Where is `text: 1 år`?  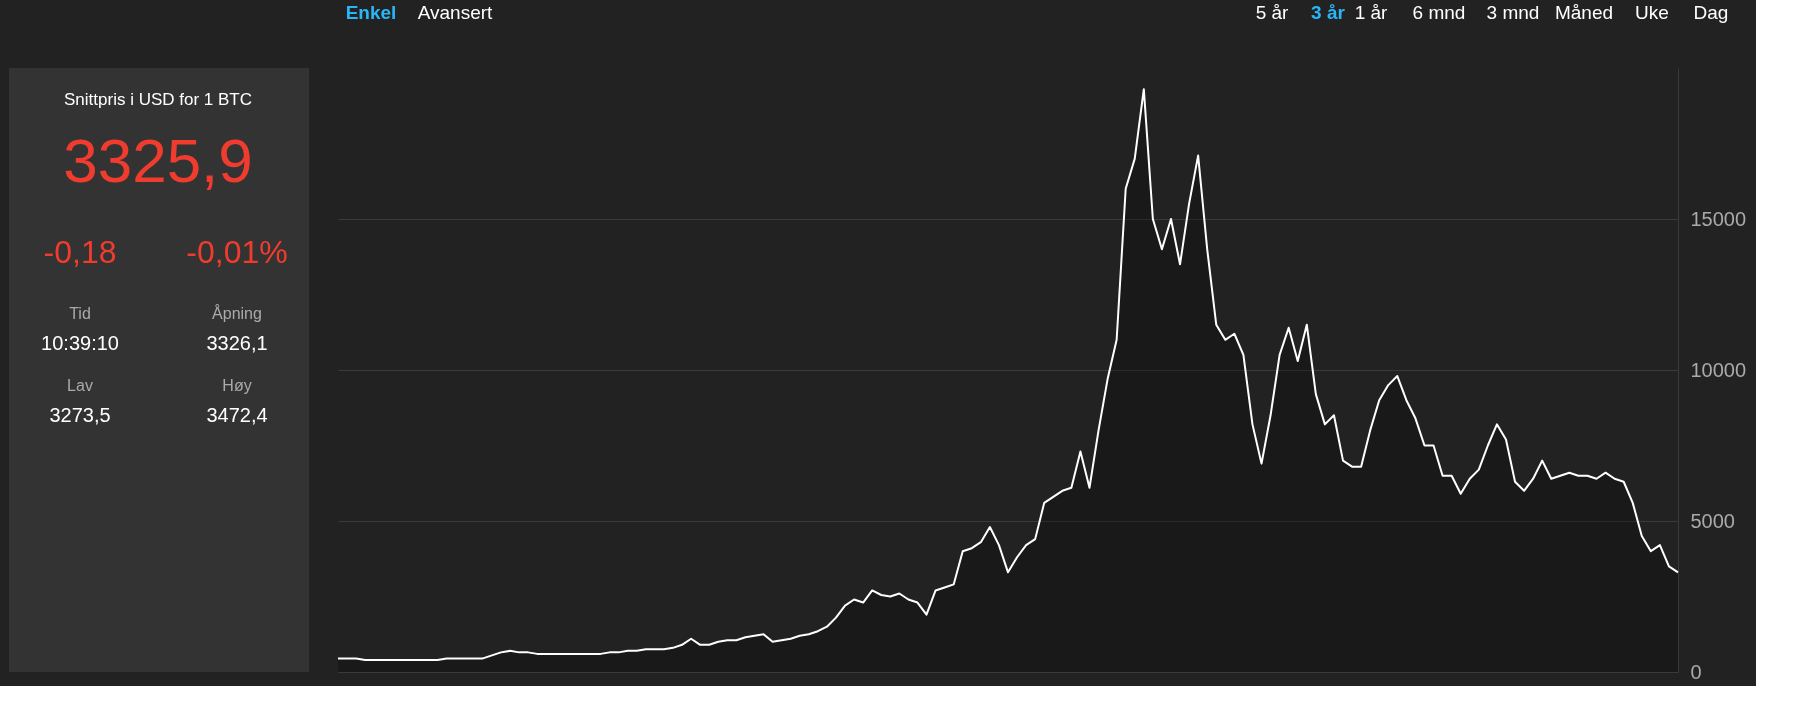
text: 1 år is located at coordinates (1371, 12).